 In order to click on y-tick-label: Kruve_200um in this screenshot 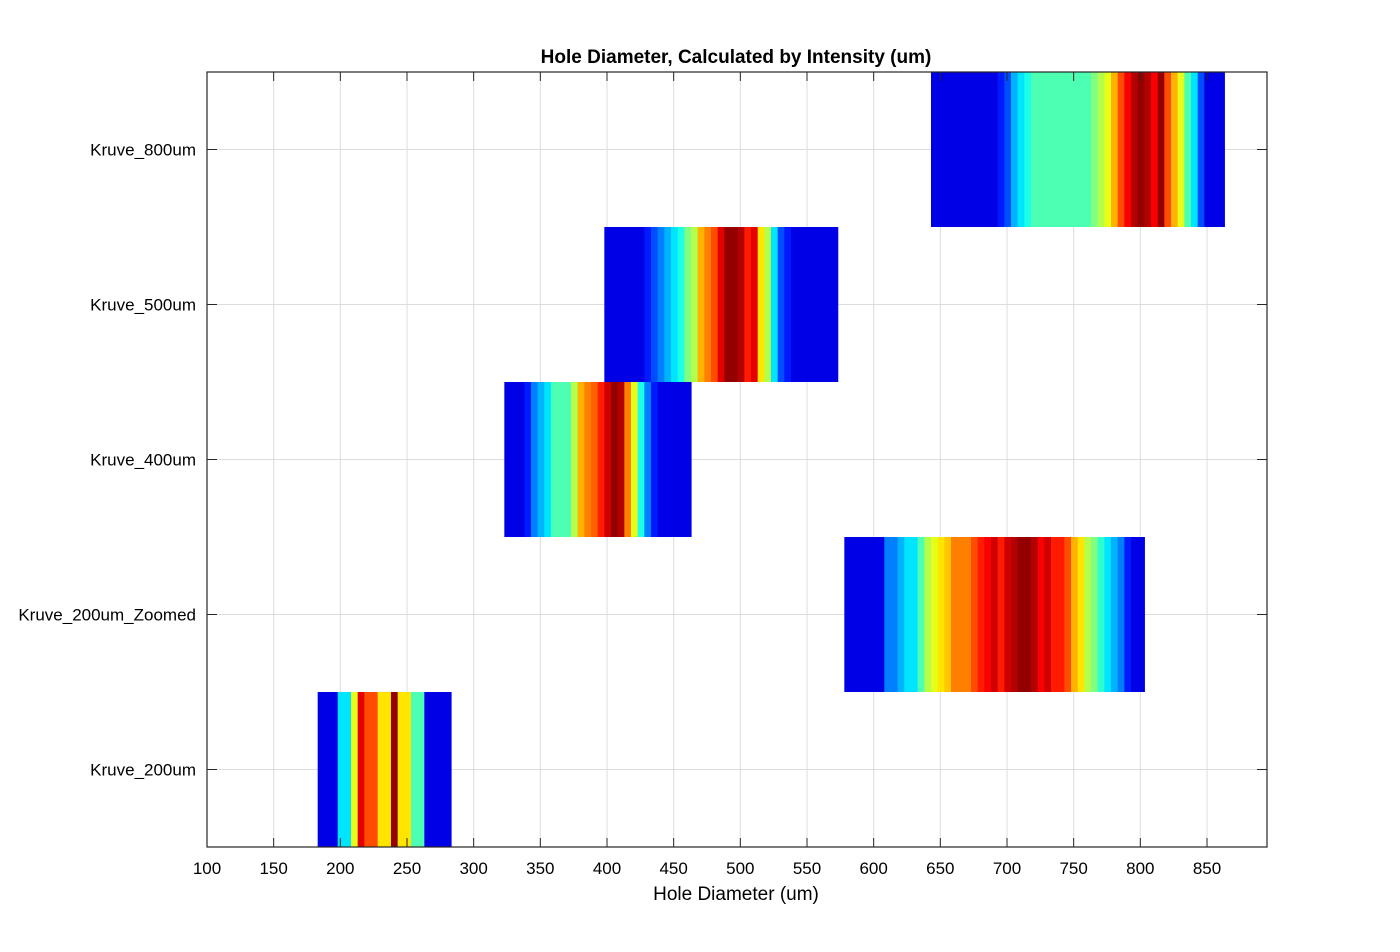, I will do `click(143, 770)`.